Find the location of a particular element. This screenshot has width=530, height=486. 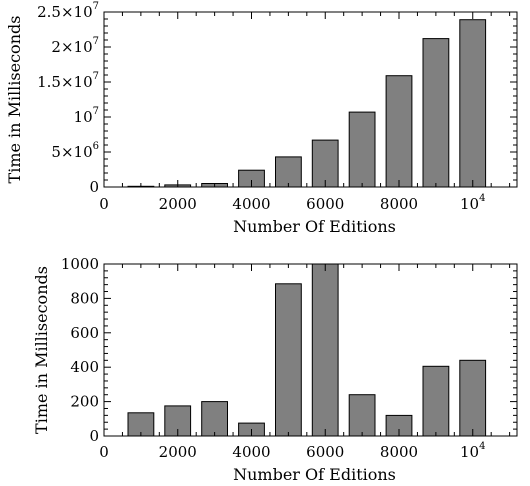

y-tick-label: 5×10⁶ is located at coordinates (75, 151).